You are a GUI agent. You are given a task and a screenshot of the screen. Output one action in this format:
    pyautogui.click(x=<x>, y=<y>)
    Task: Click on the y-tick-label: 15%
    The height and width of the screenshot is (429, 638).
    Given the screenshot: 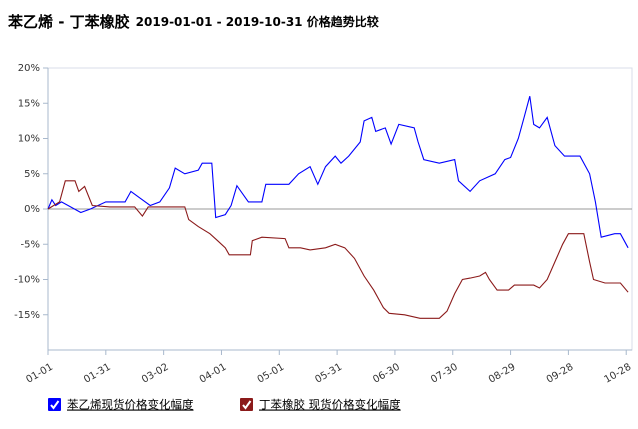 What is the action you would take?
    pyautogui.click(x=29, y=103)
    